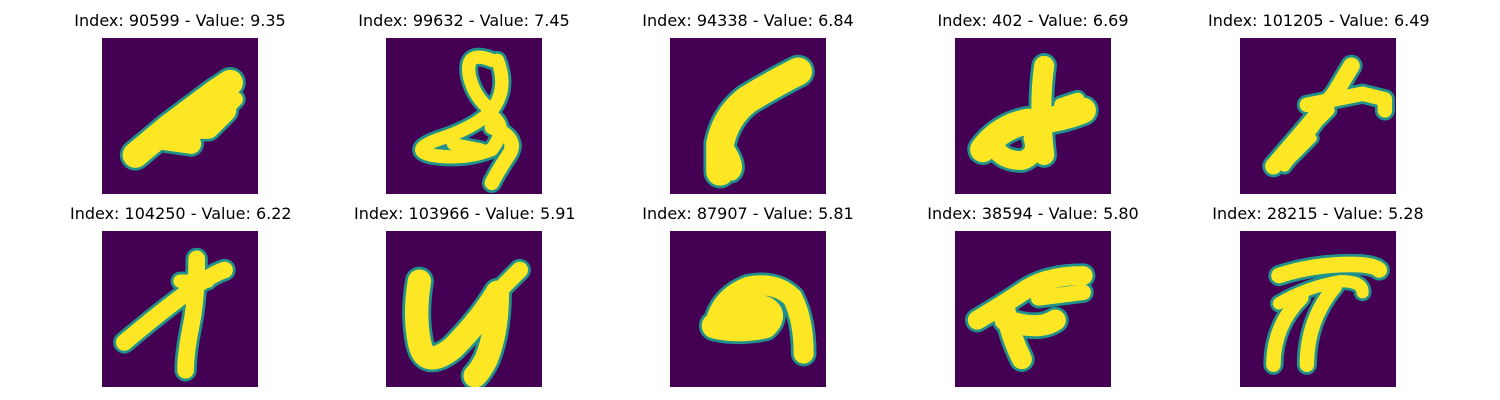  I want to click on image-panel: Index: 101205 - Value: 6.49, so click(1319, 103).